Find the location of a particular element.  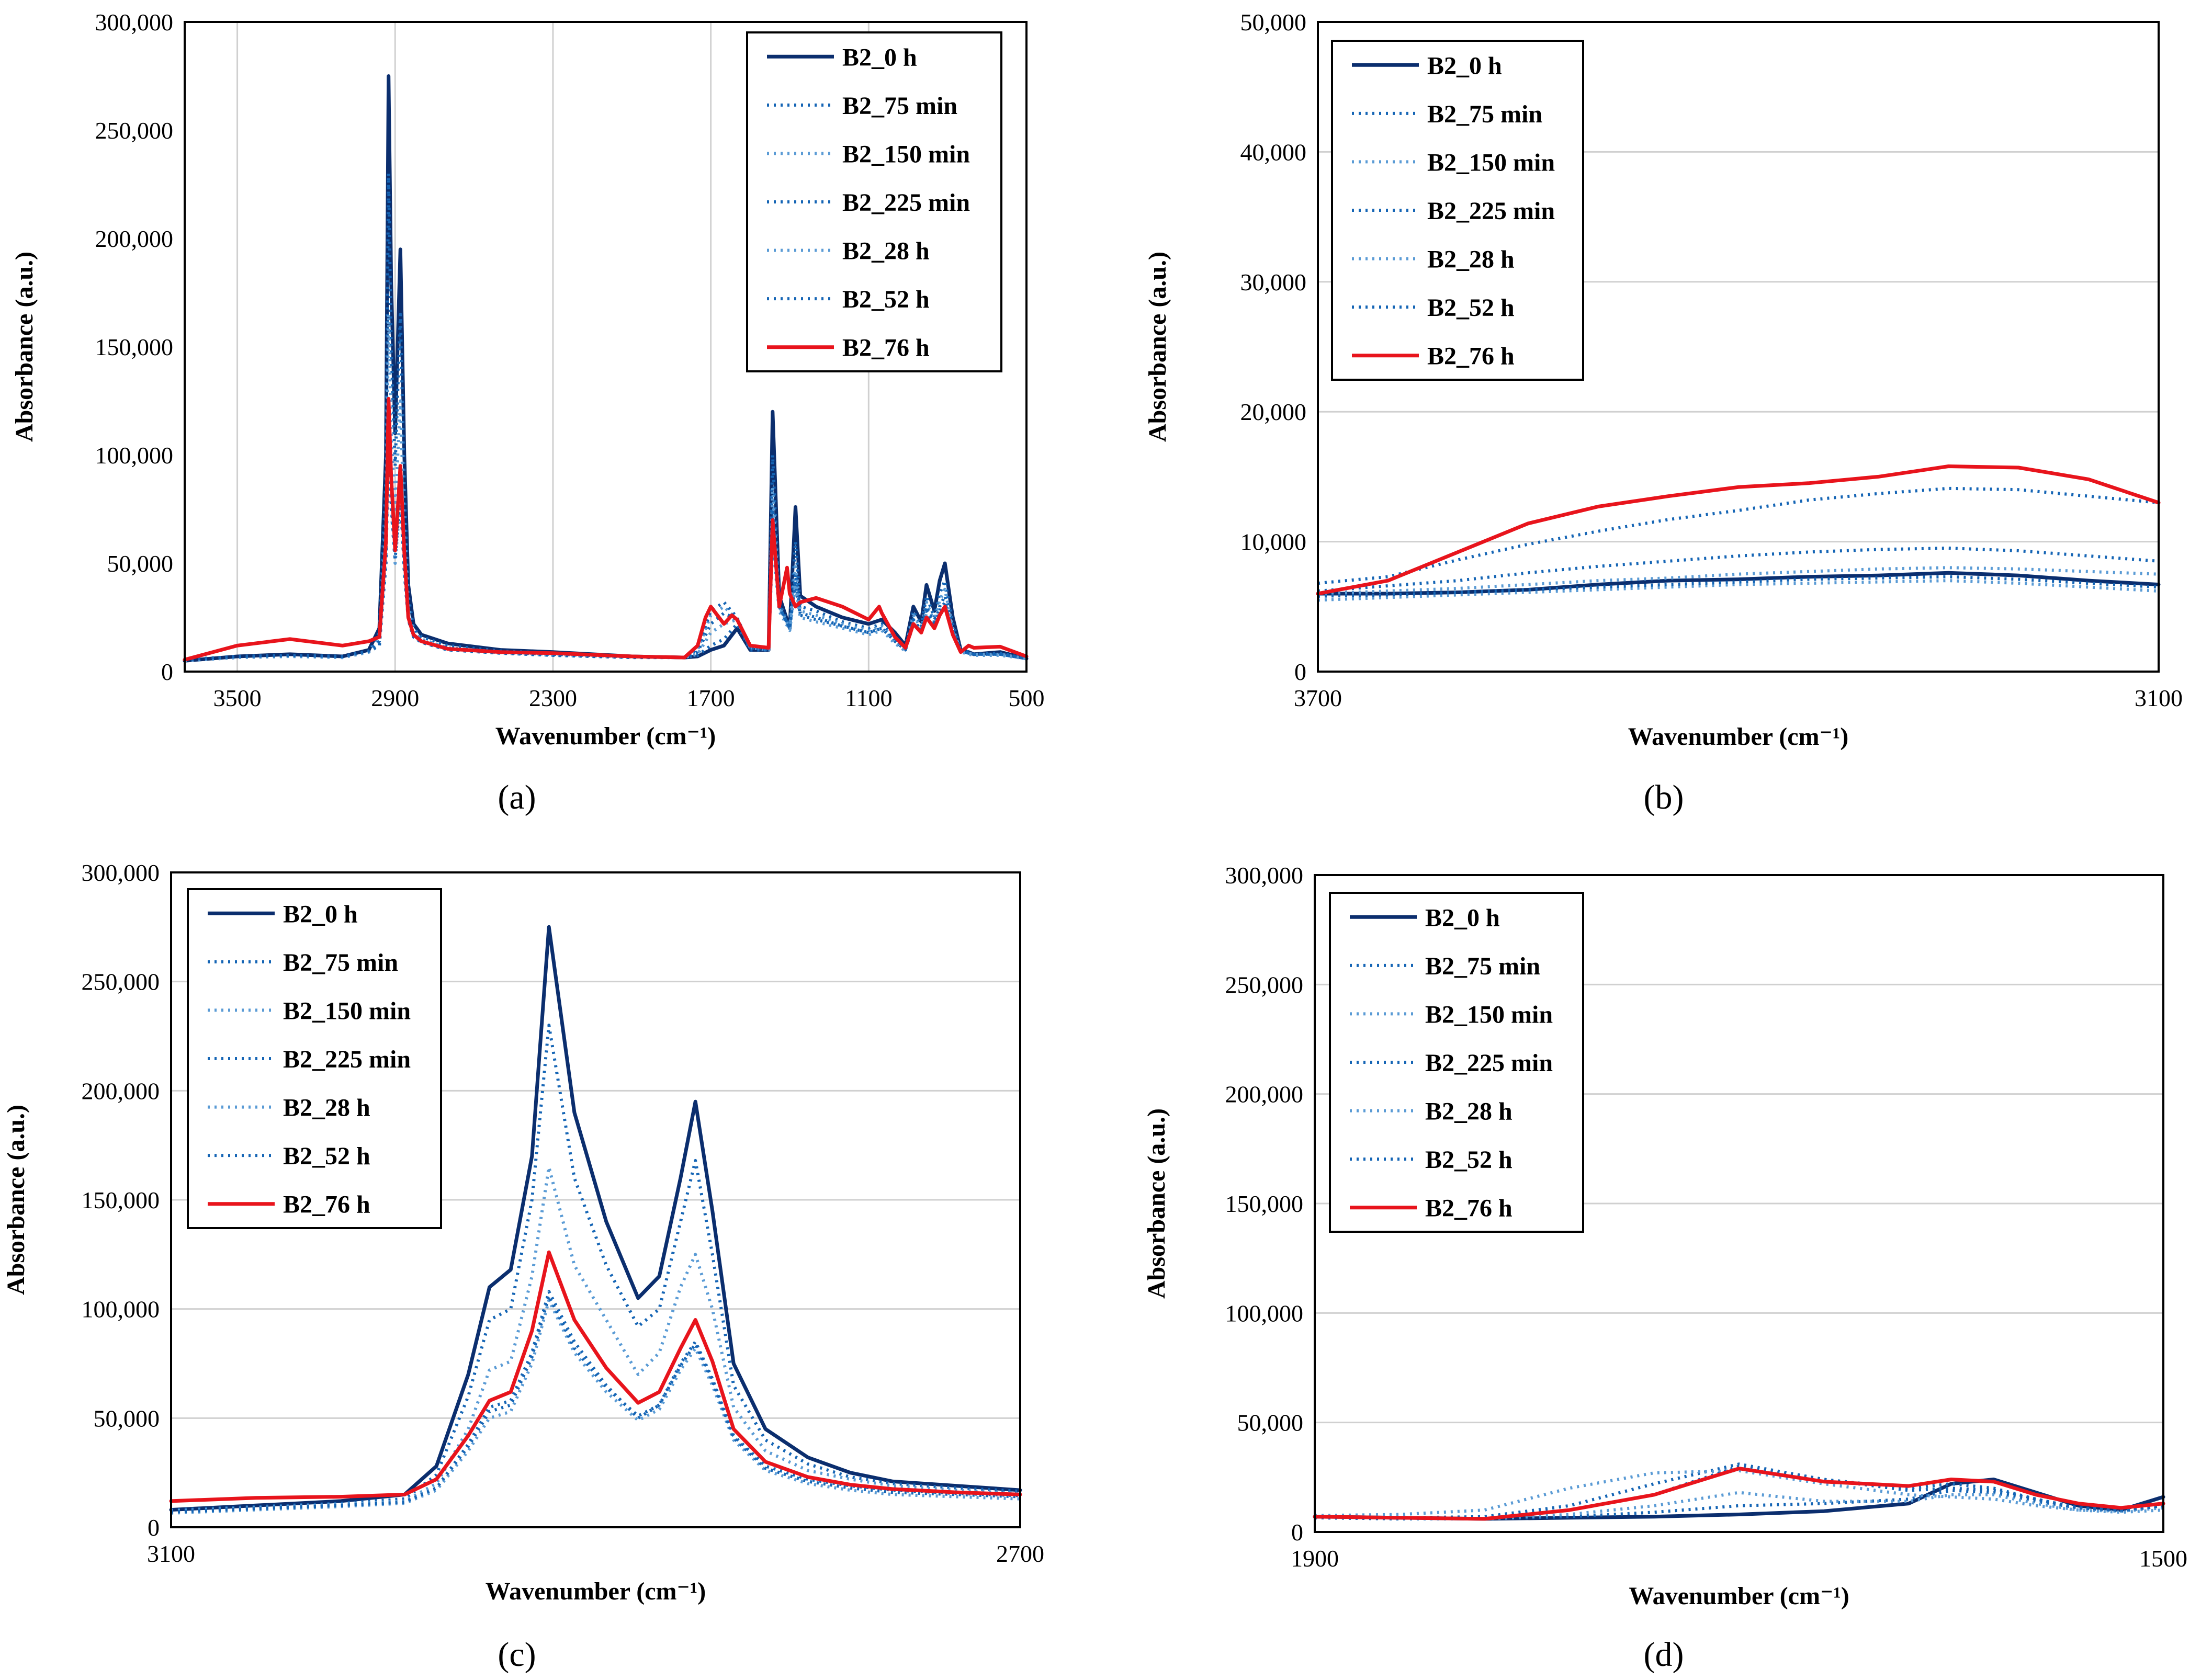

panel-caption-c: (c) is located at coordinates (517, 1655).